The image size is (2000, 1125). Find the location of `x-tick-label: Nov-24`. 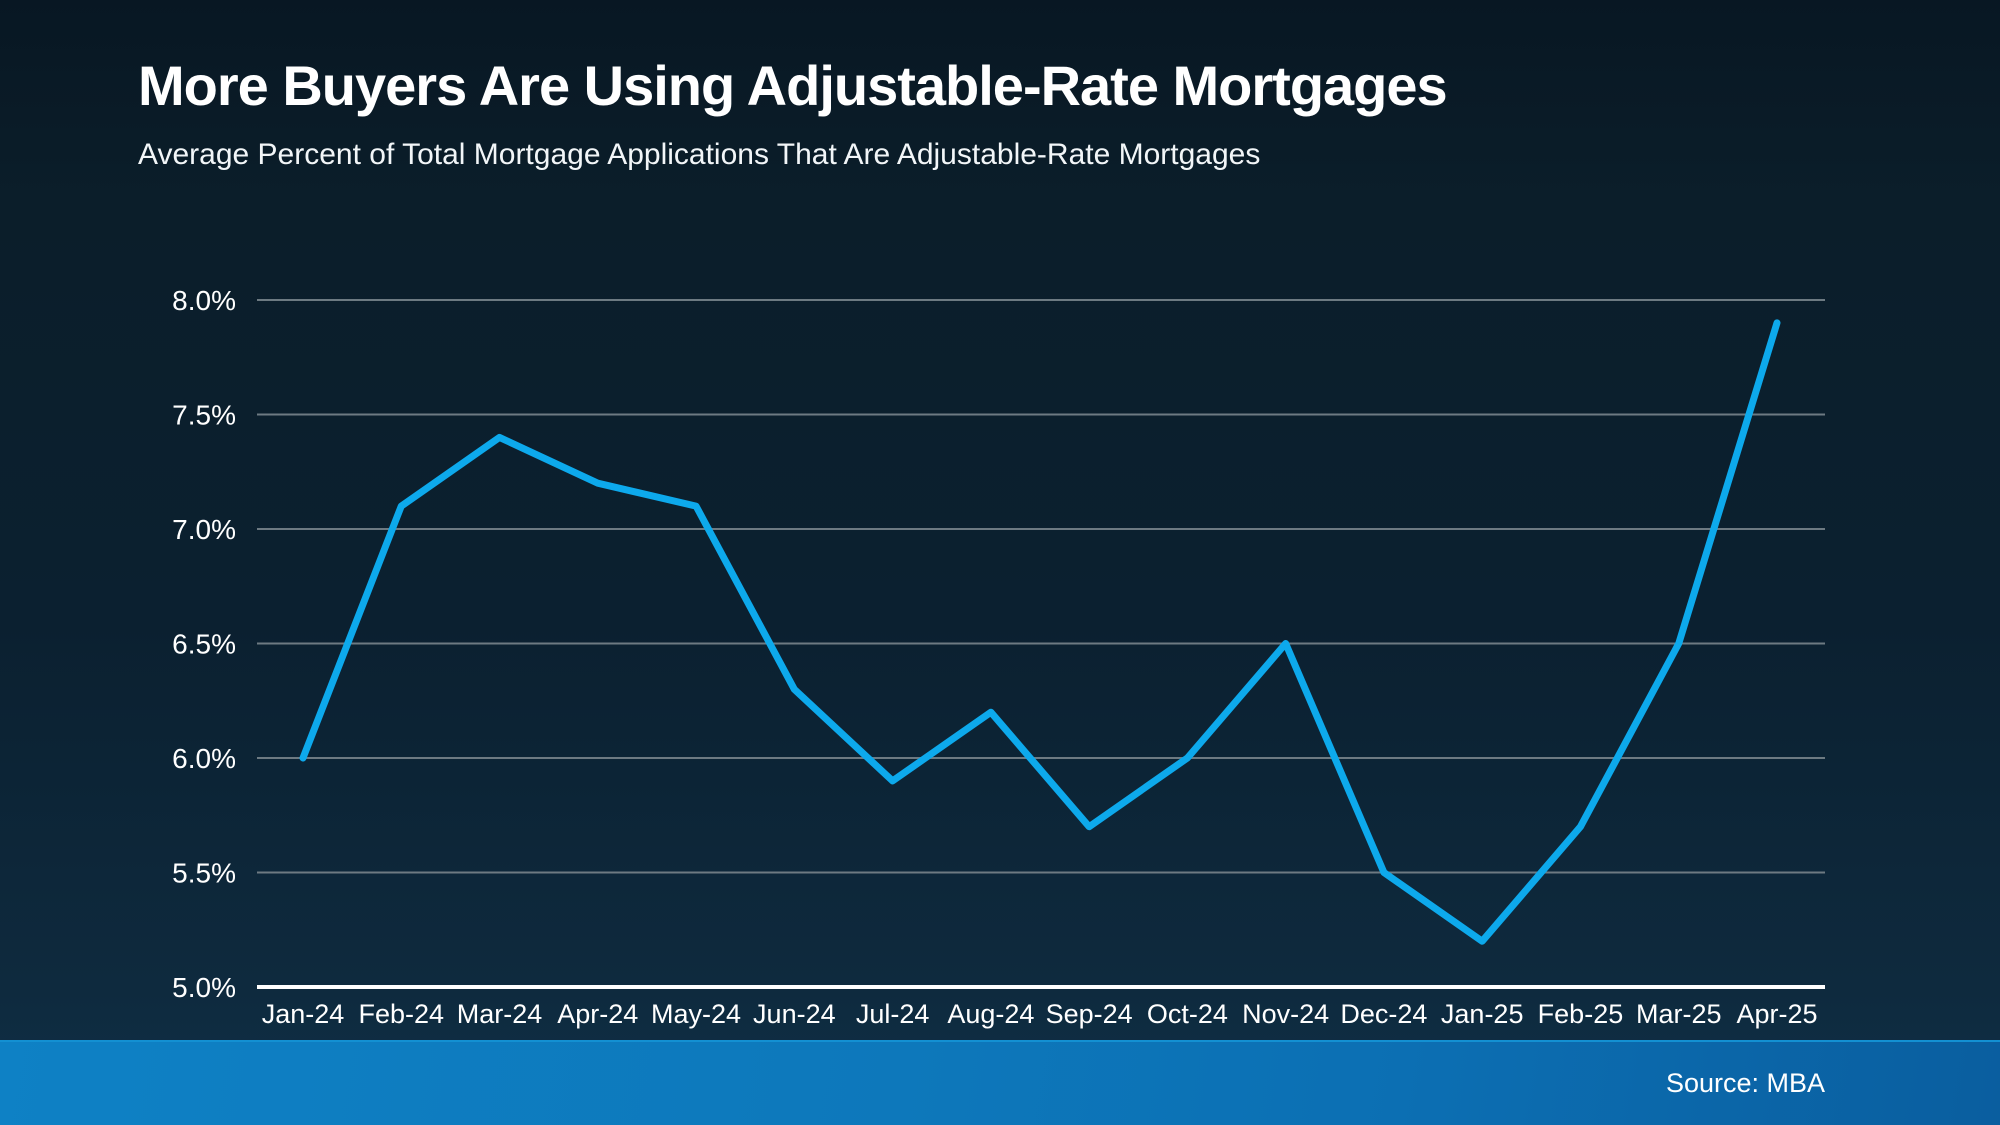

x-tick-label: Nov-24 is located at coordinates (1285, 1014).